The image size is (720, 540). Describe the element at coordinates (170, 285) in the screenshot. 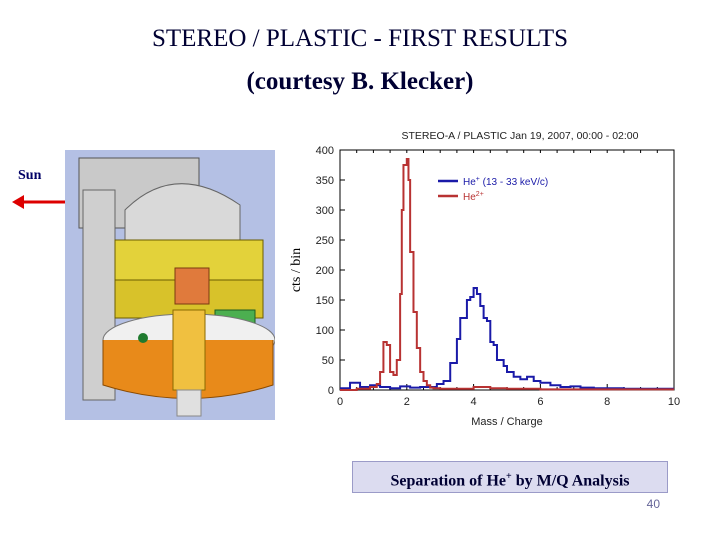

I see `instrument-cutaway-icon` at that location.